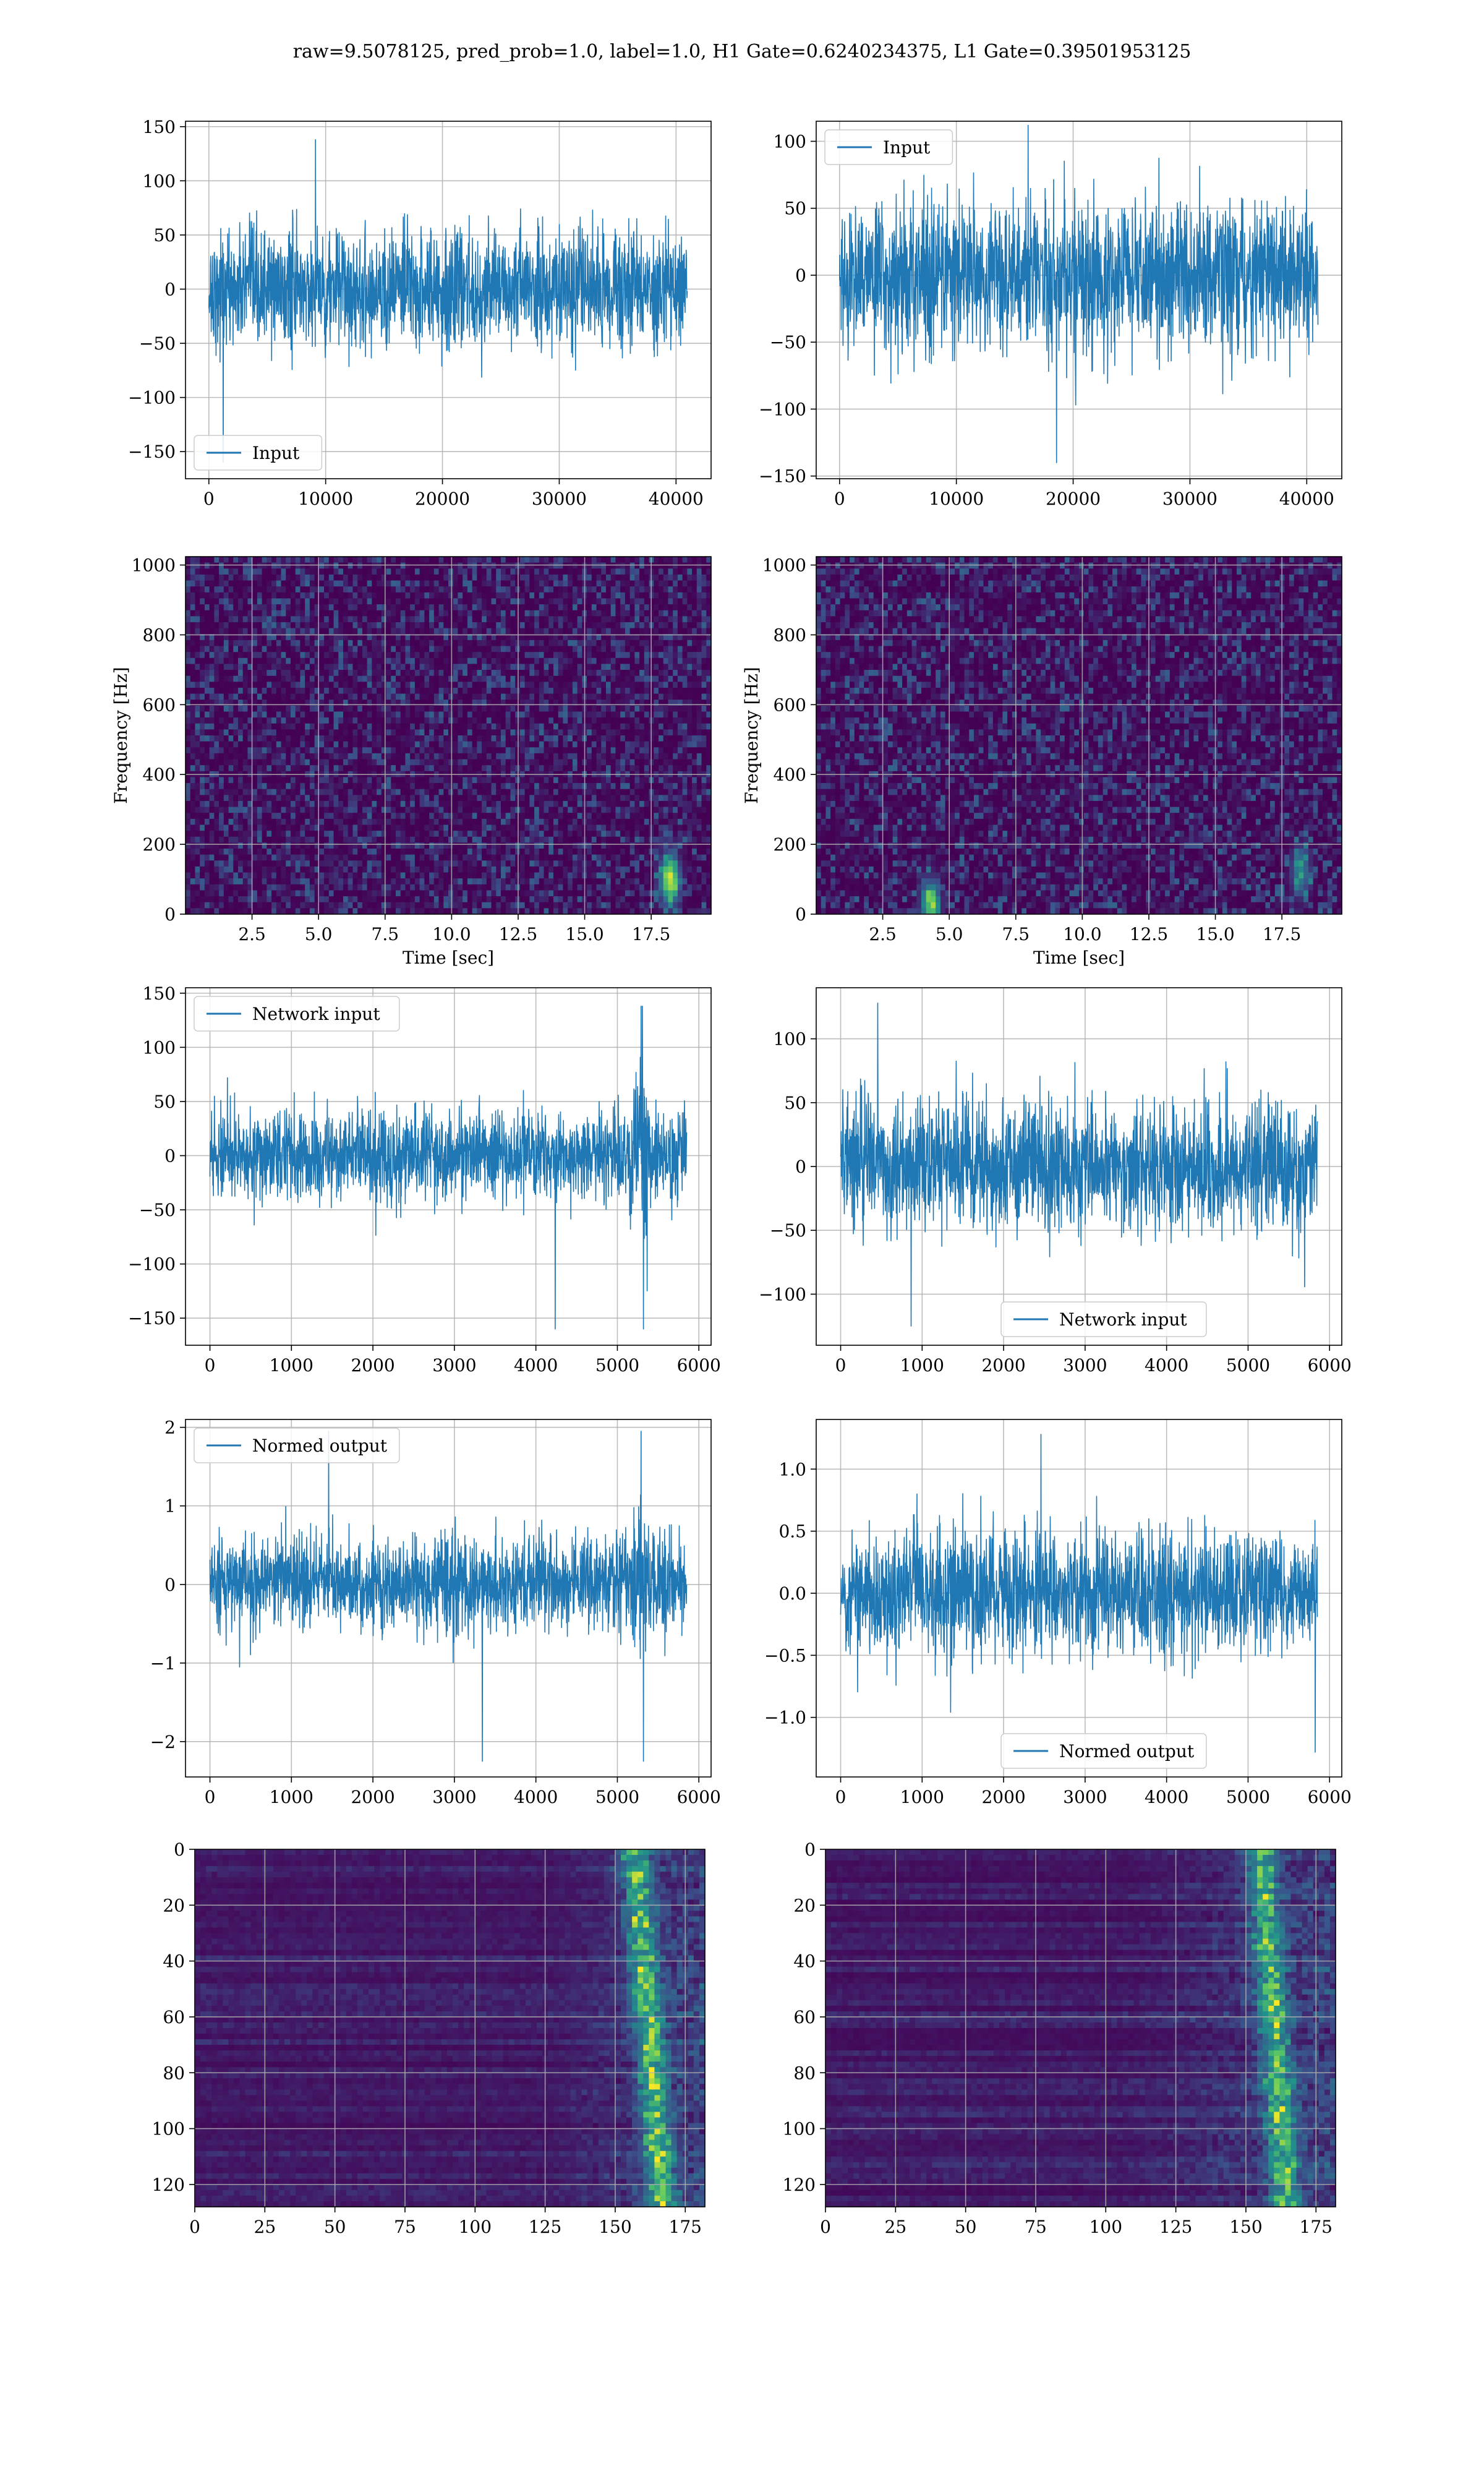 The width and height of the screenshot is (1484, 2474). Describe the element at coordinates (1073, 499) in the screenshot. I see `x-tick-label: 20000` at that location.